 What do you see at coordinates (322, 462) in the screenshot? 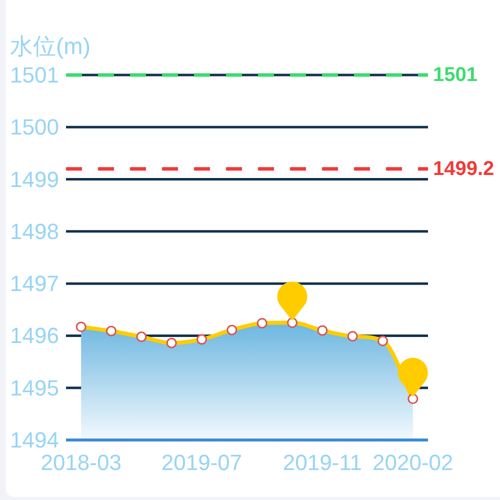
I see `x-tick-label: 2019-11` at bounding box center [322, 462].